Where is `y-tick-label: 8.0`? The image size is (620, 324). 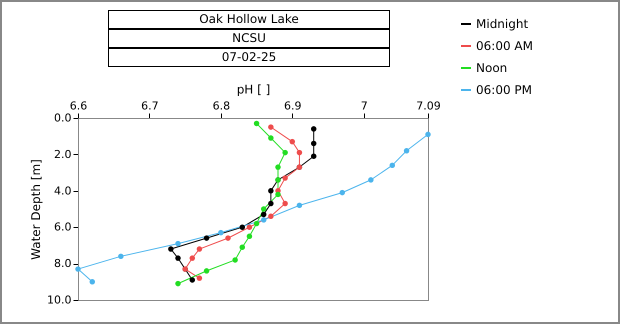 y-tick-label: 8.0 is located at coordinates (63, 263).